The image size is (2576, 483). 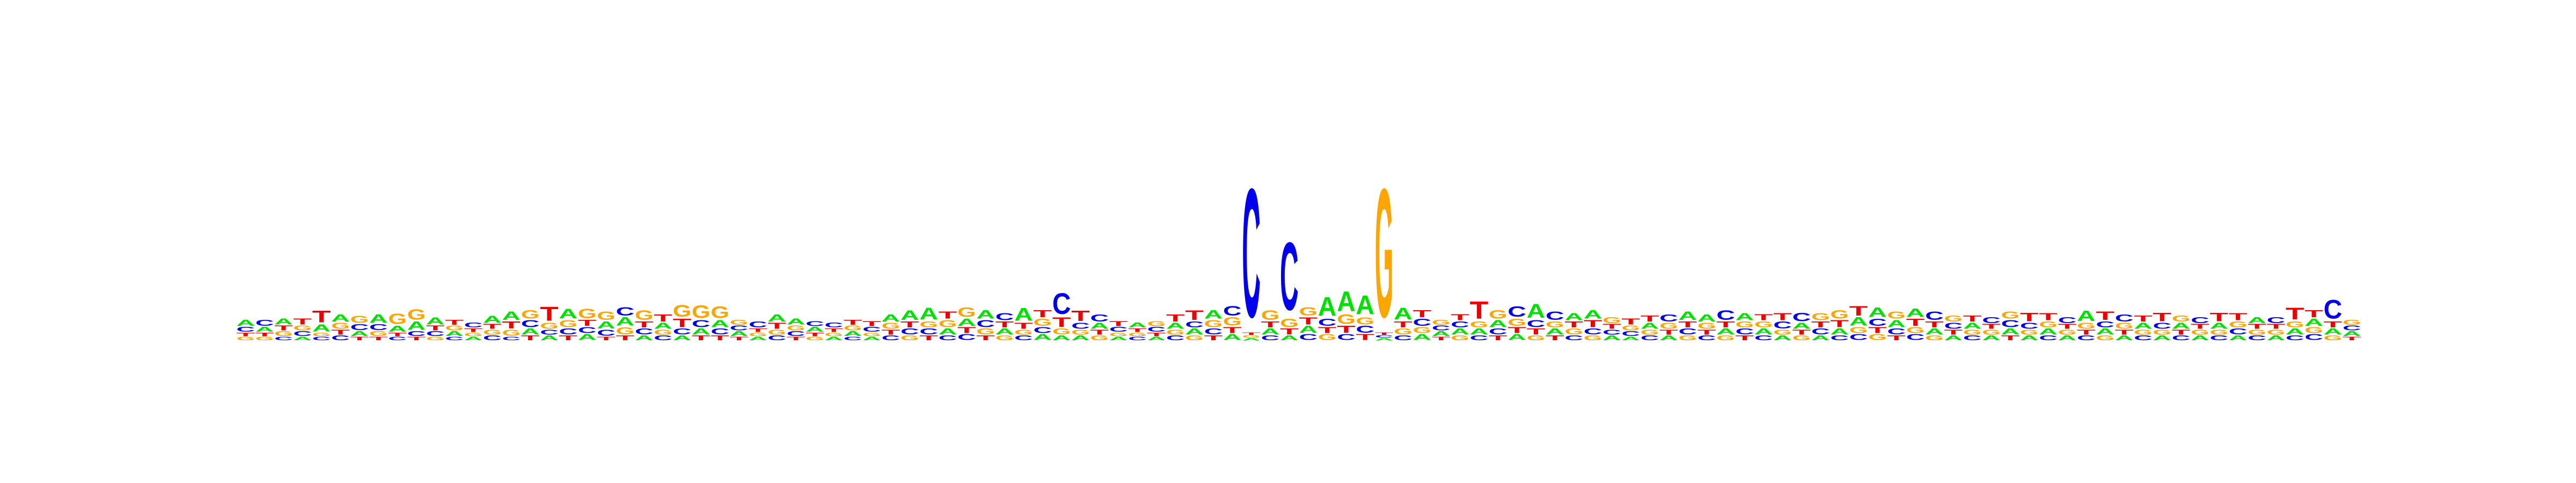 What do you see at coordinates (910, 338) in the screenshot?
I see `logo-letter-G-pos-36: G` at bounding box center [910, 338].